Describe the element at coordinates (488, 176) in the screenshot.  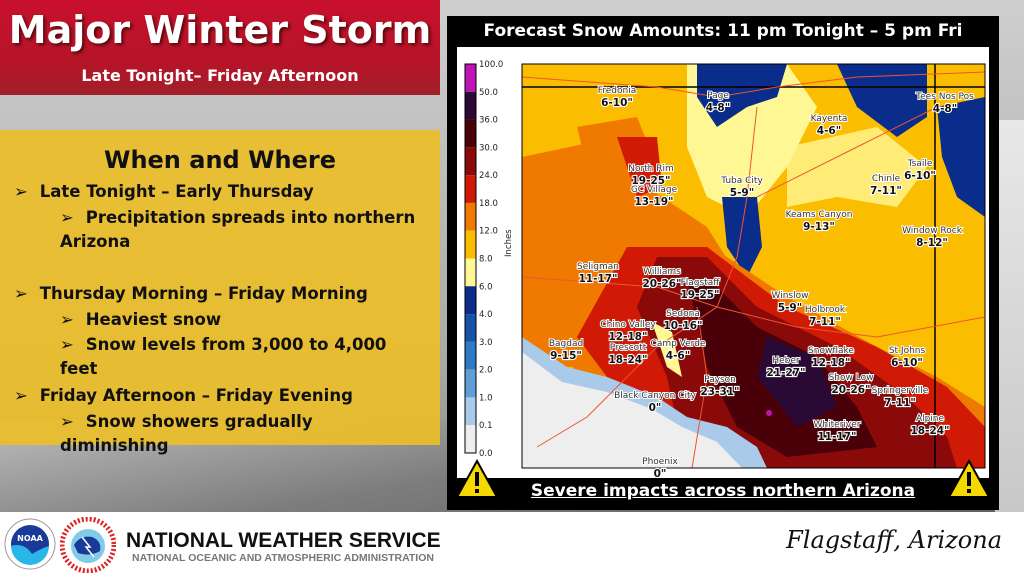
I see `colorbar-tick-label: 24.0` at that location.